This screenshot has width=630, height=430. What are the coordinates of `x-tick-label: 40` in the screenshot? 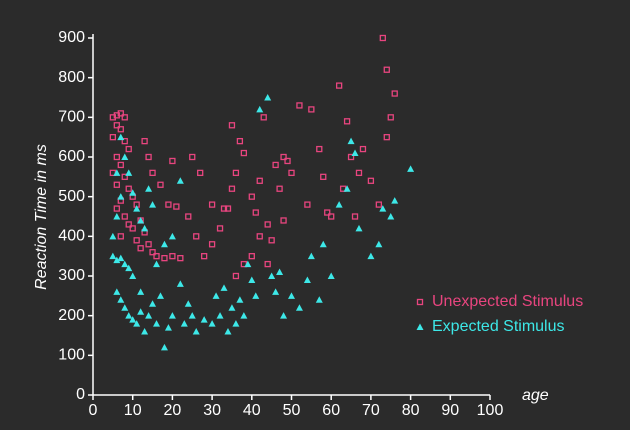 It's located at (252, 410).